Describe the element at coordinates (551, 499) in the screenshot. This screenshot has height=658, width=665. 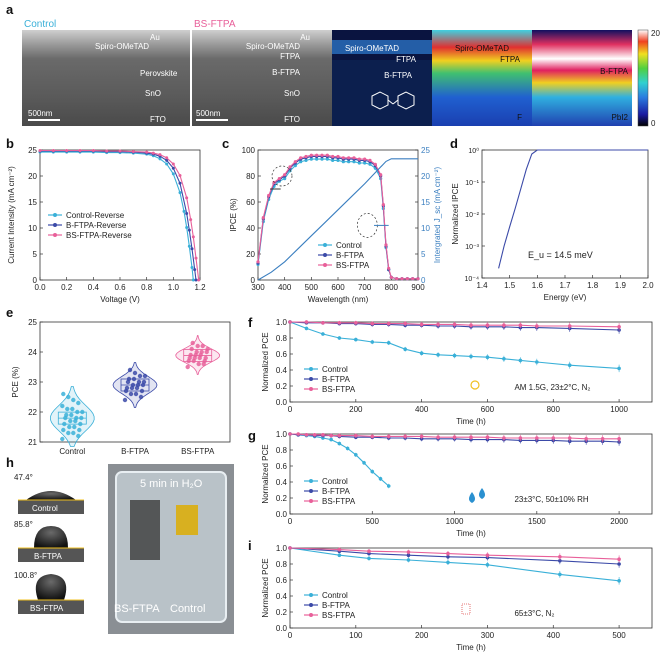
I see `condition-annotation: 23±3°C, 50±10% RH` at that location.